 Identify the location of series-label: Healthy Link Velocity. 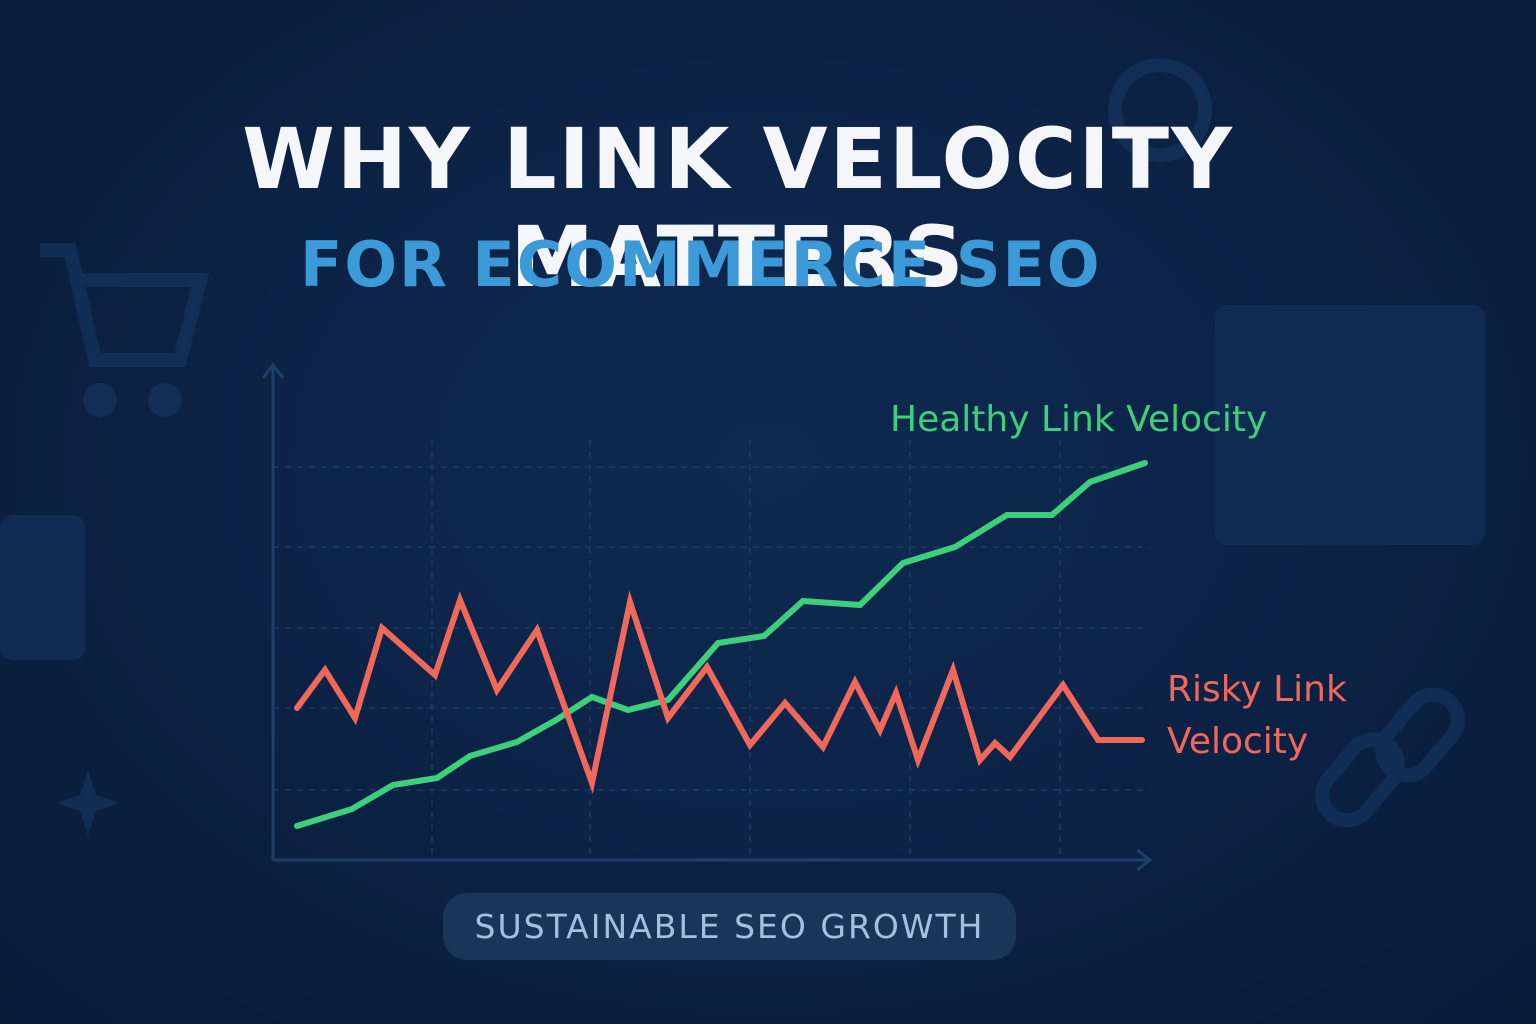
(1079, 419).